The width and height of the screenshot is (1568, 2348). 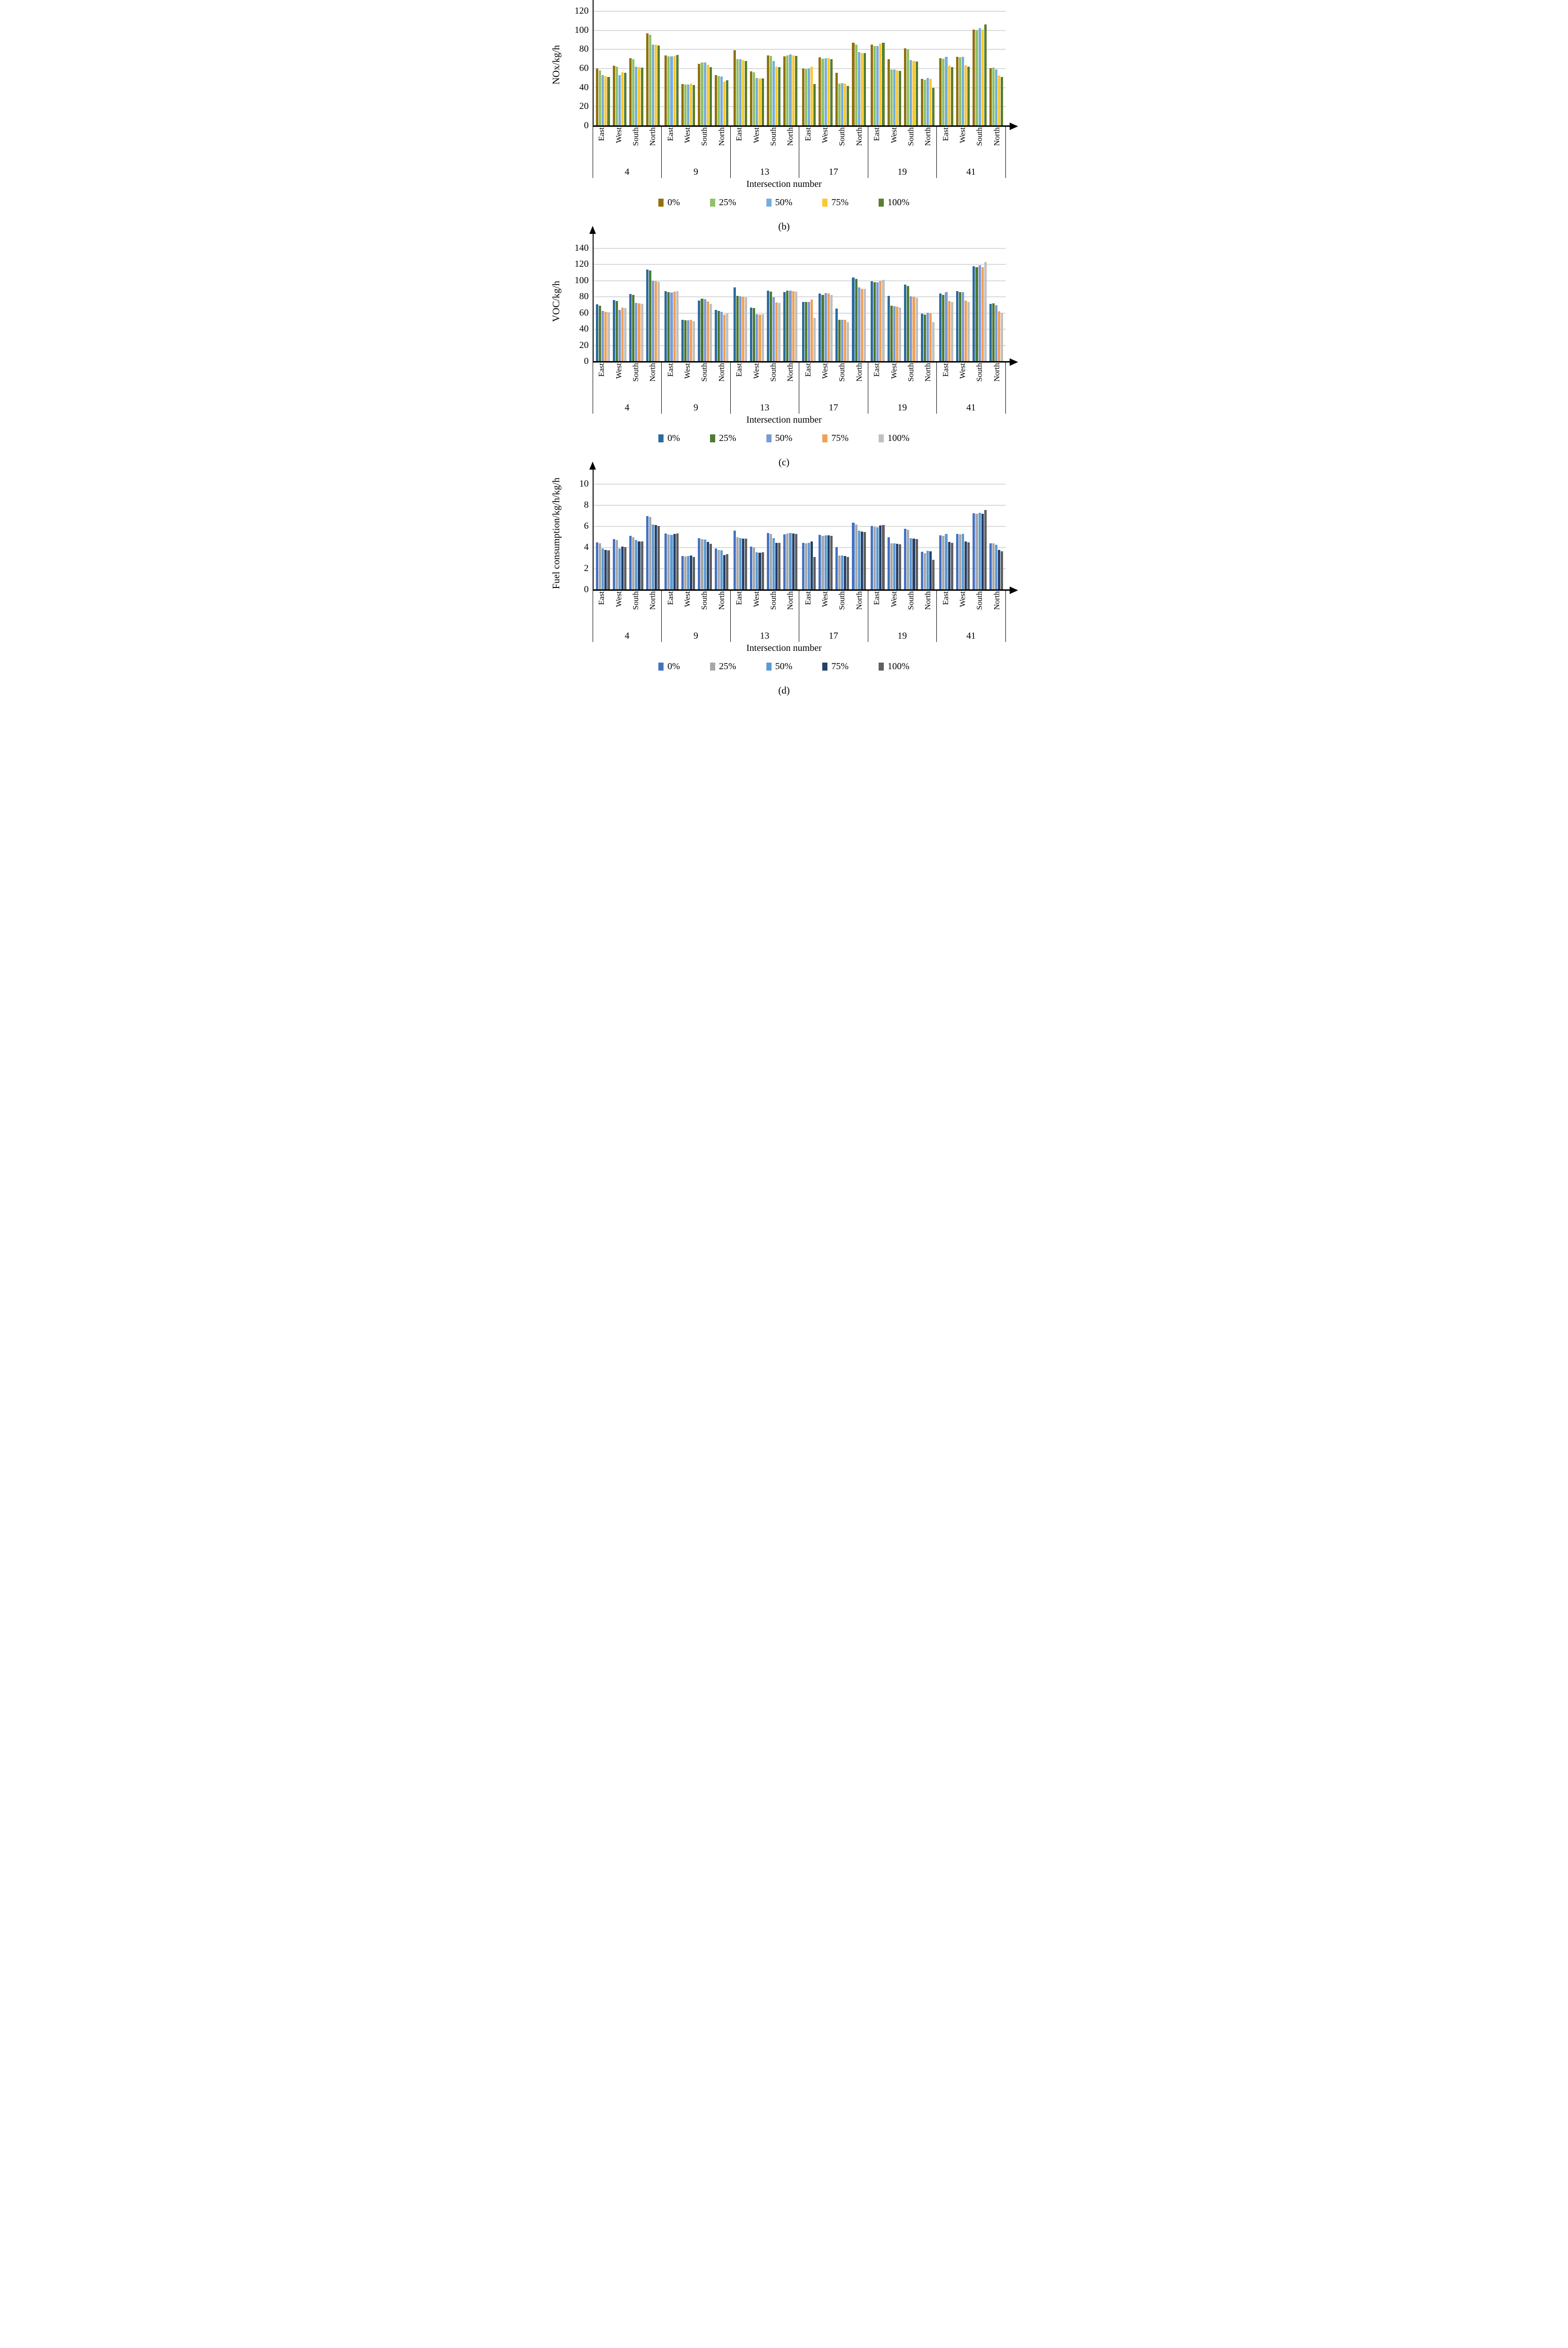 I want to click on group-cell-17: East West South North 17, so click(x=833, y=388).